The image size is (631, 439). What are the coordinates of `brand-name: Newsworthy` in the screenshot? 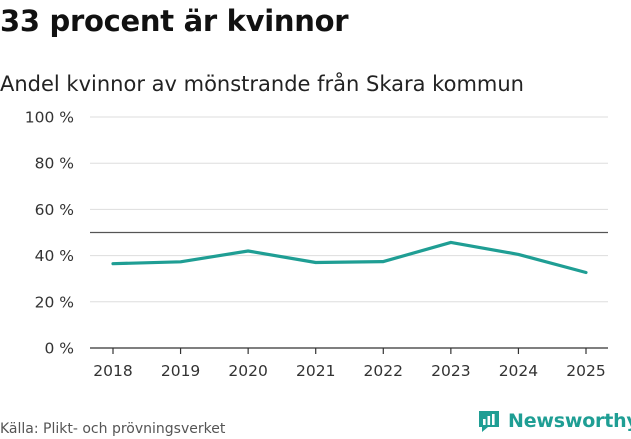 It's located at (569, 421).